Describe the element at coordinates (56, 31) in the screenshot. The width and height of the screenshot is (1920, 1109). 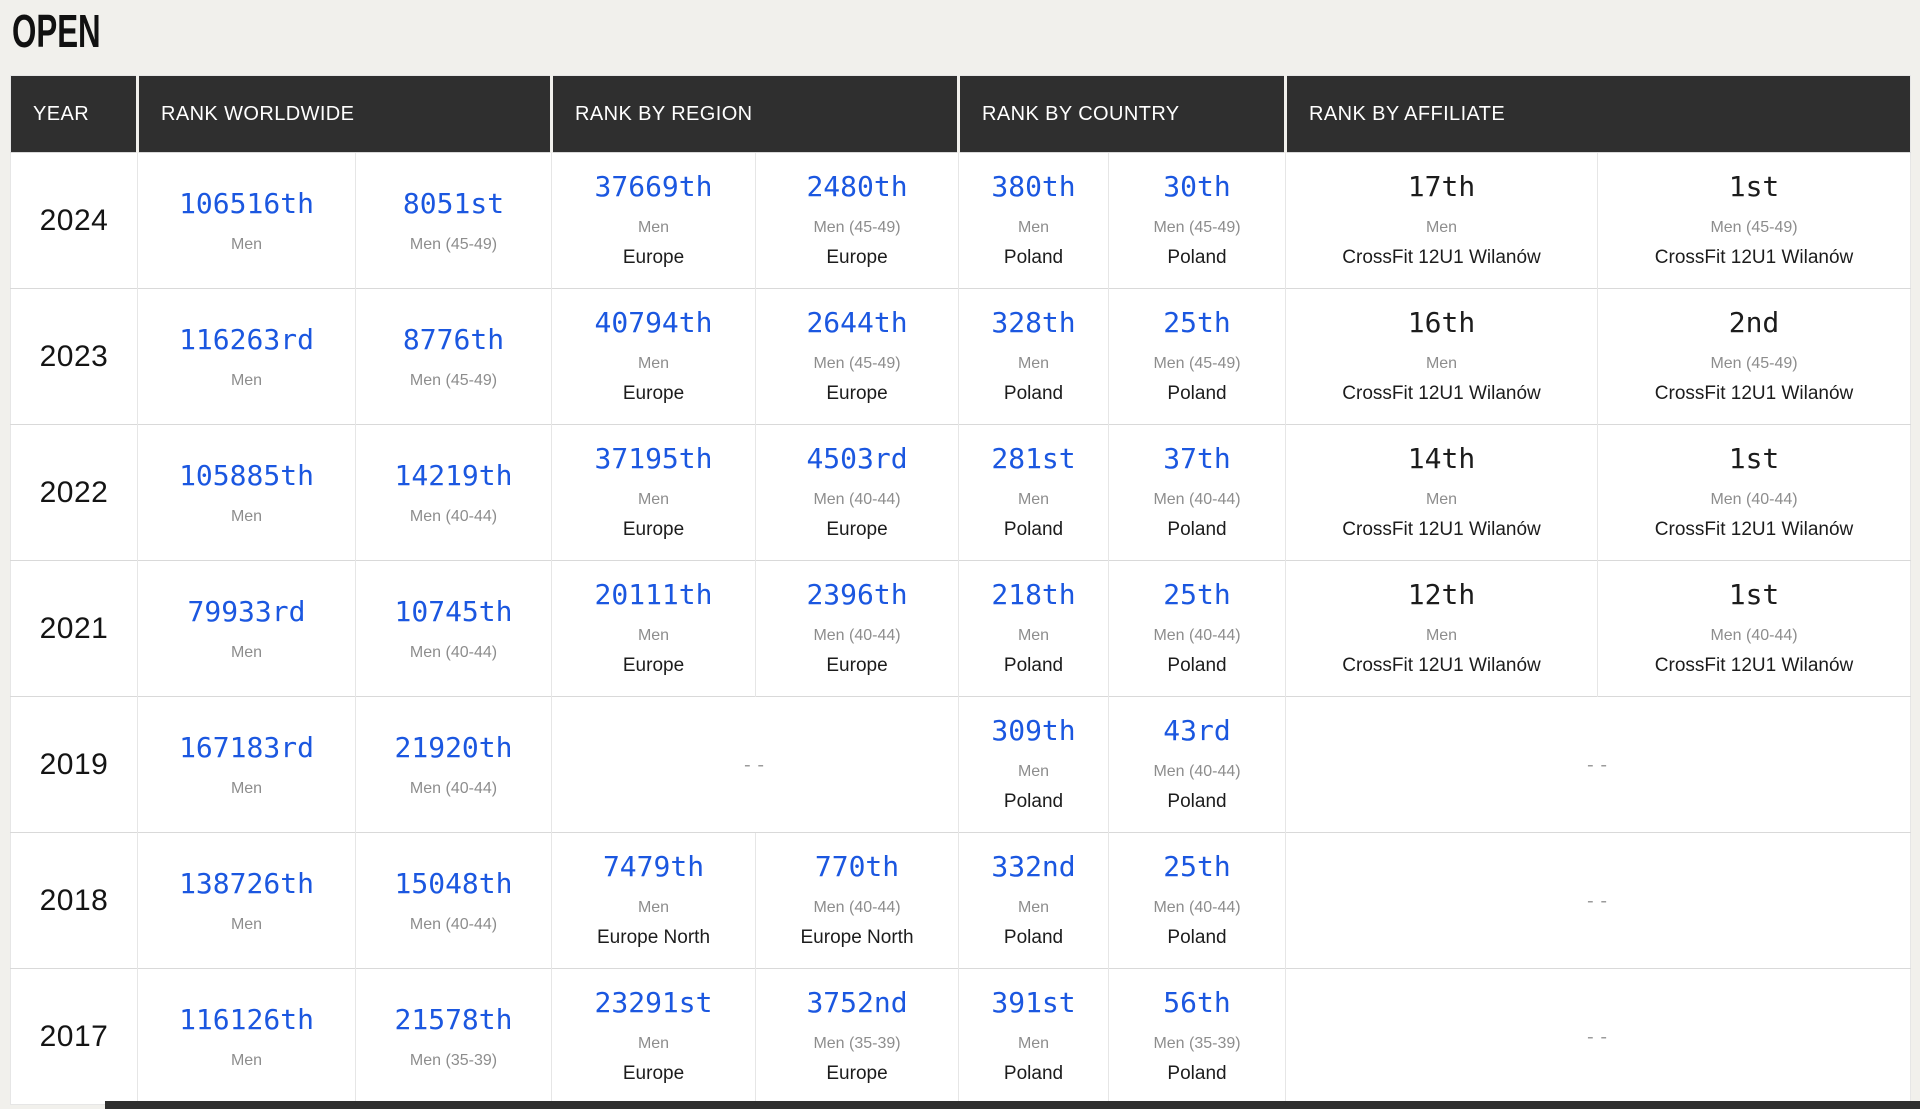
I see `page-title: OPEN` at that location.